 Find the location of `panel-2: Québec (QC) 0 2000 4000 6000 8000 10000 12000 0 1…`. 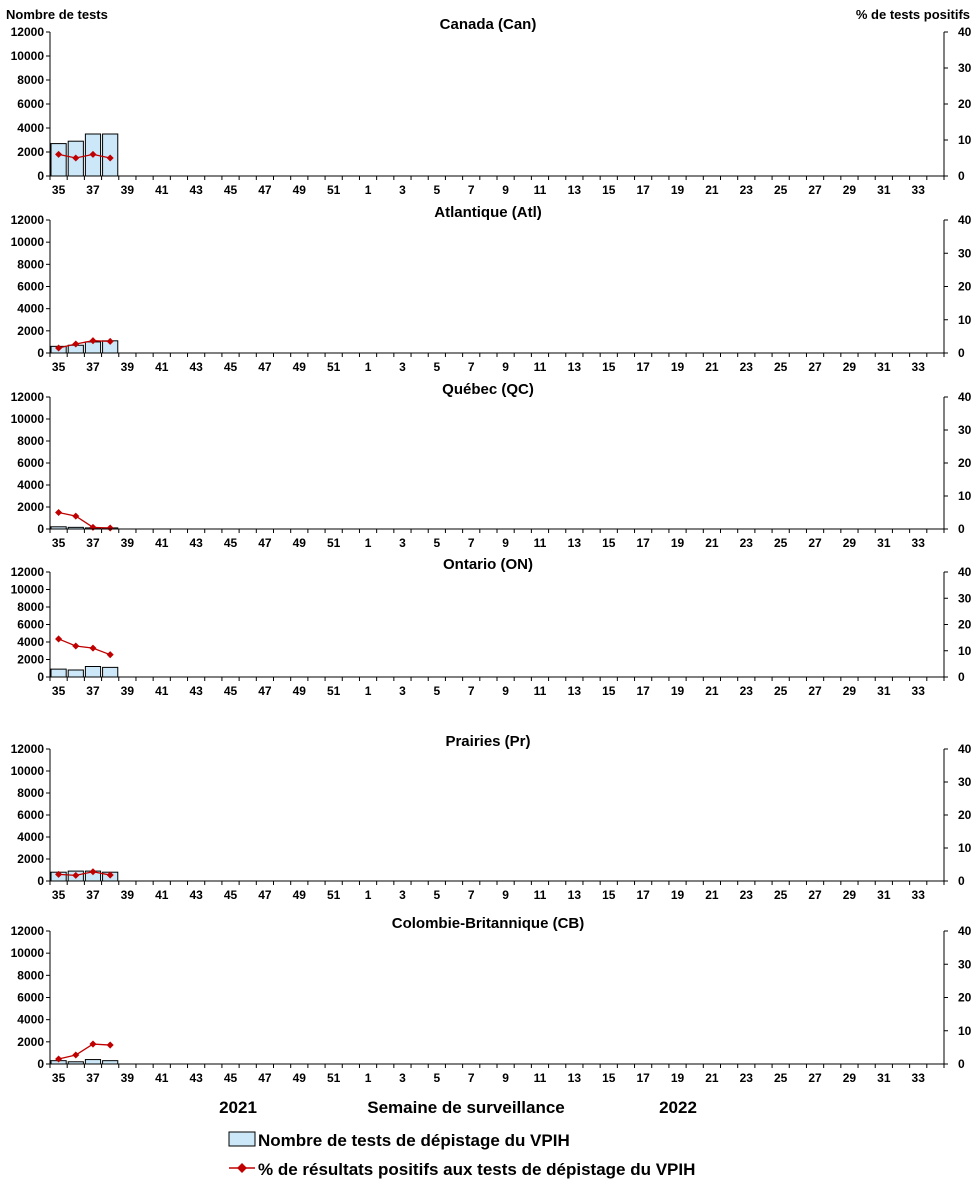

panel-2: Québec (QC) 0 2000 4000 6000 8000 10000 12000 0 1… is located at coordinates (491, 465).